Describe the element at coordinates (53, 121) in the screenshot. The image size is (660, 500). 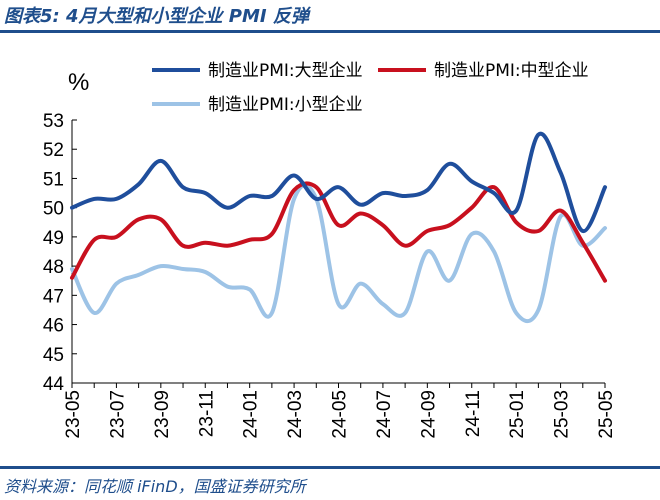
I see `y-tick-label: 53` at that location.